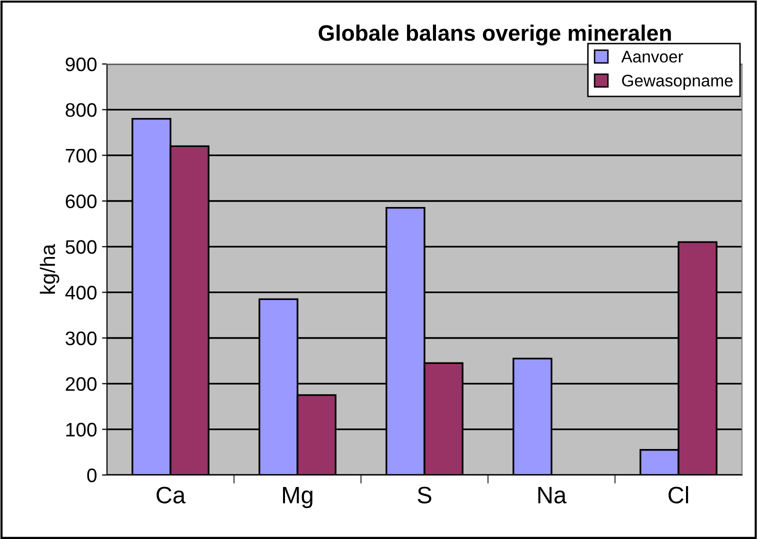 This screenshot has width=758, height=539. I want to click on y-tick-label: 0, so click(92, 475).